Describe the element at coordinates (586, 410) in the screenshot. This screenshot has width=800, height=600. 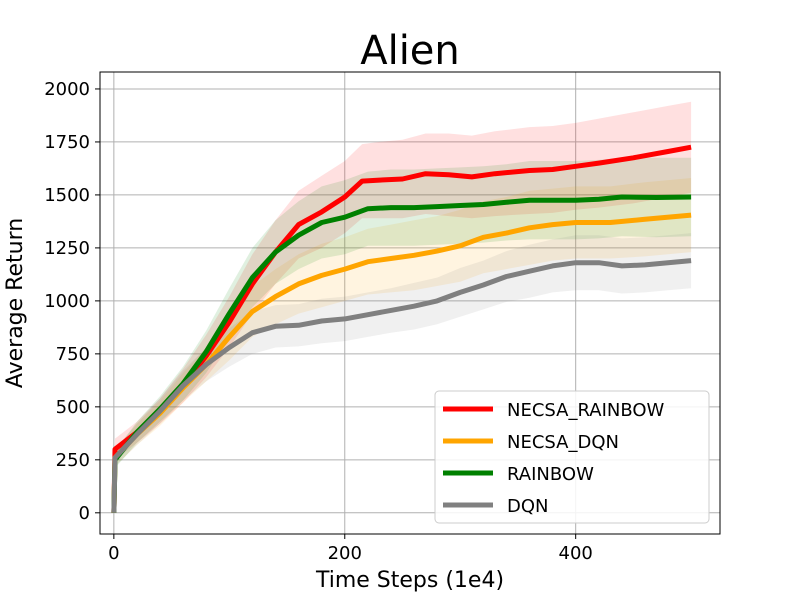
I see `legend-label-necsa-rainbow: NECSA_RAINBOW` at that location.